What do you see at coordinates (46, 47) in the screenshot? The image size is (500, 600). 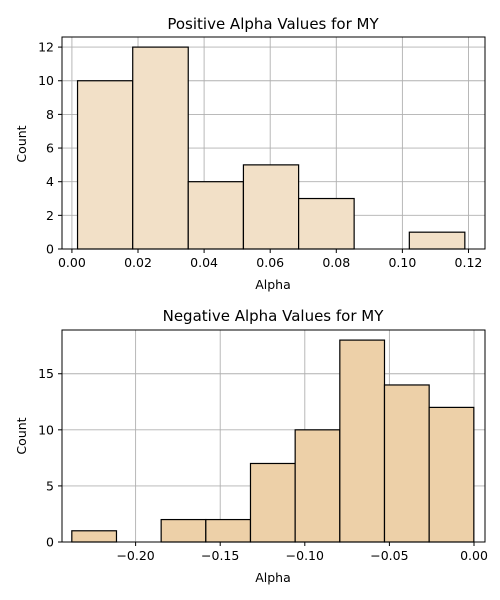 I see `y-tick-label: 12` at bounding box center [46, 47].